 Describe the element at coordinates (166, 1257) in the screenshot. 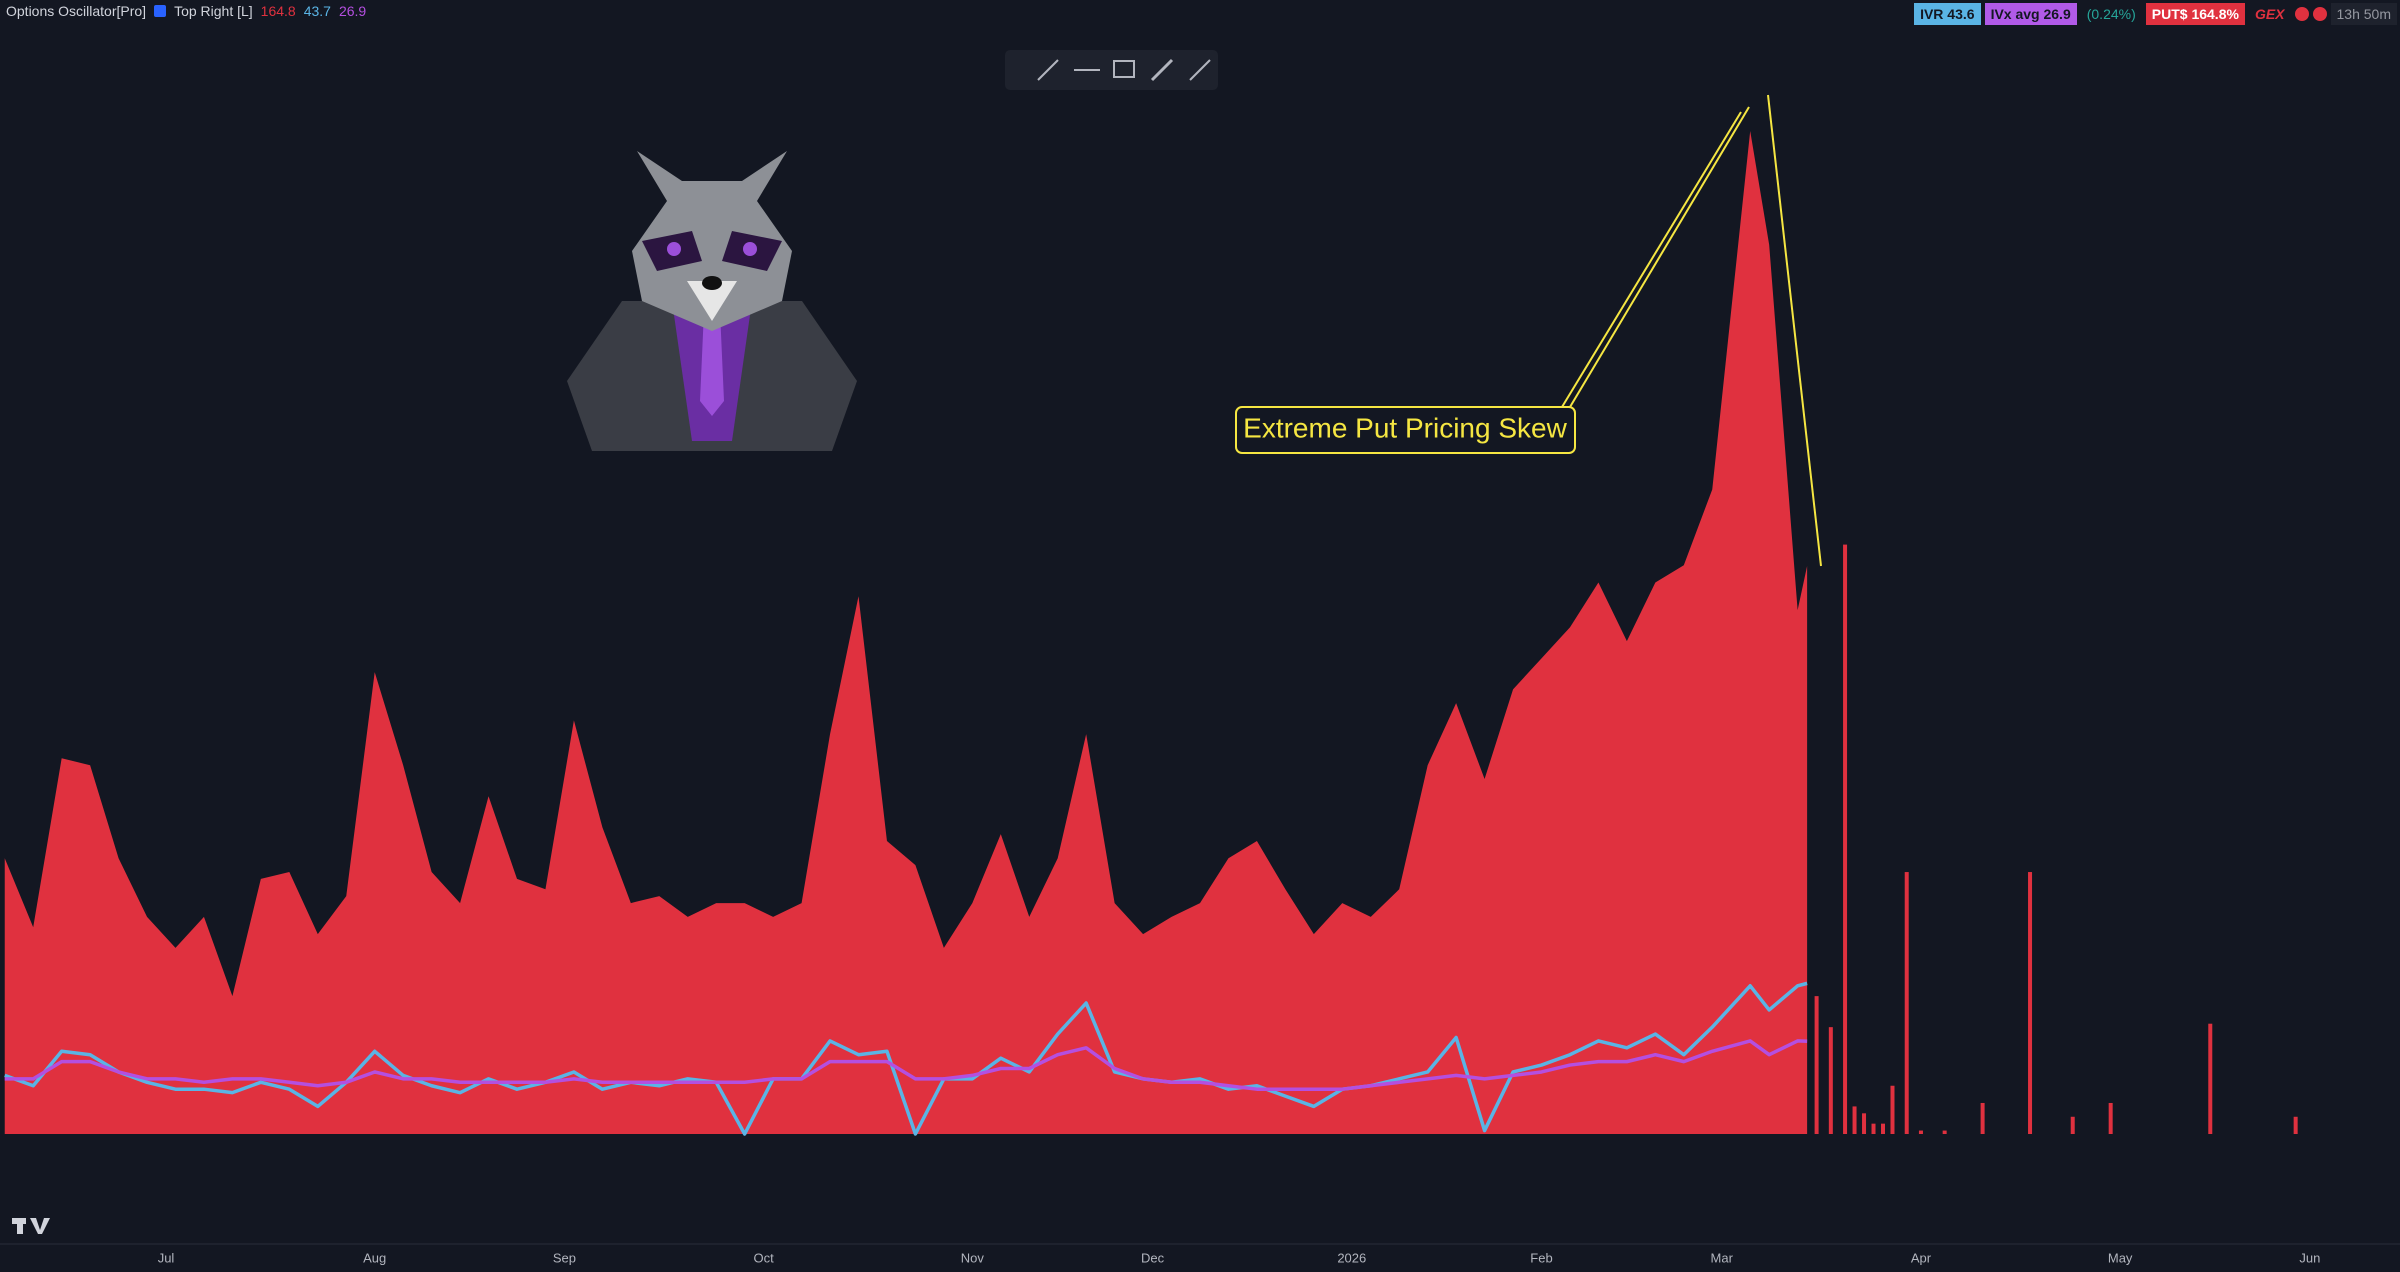

I see `x-tick-label: Jul` at that location.